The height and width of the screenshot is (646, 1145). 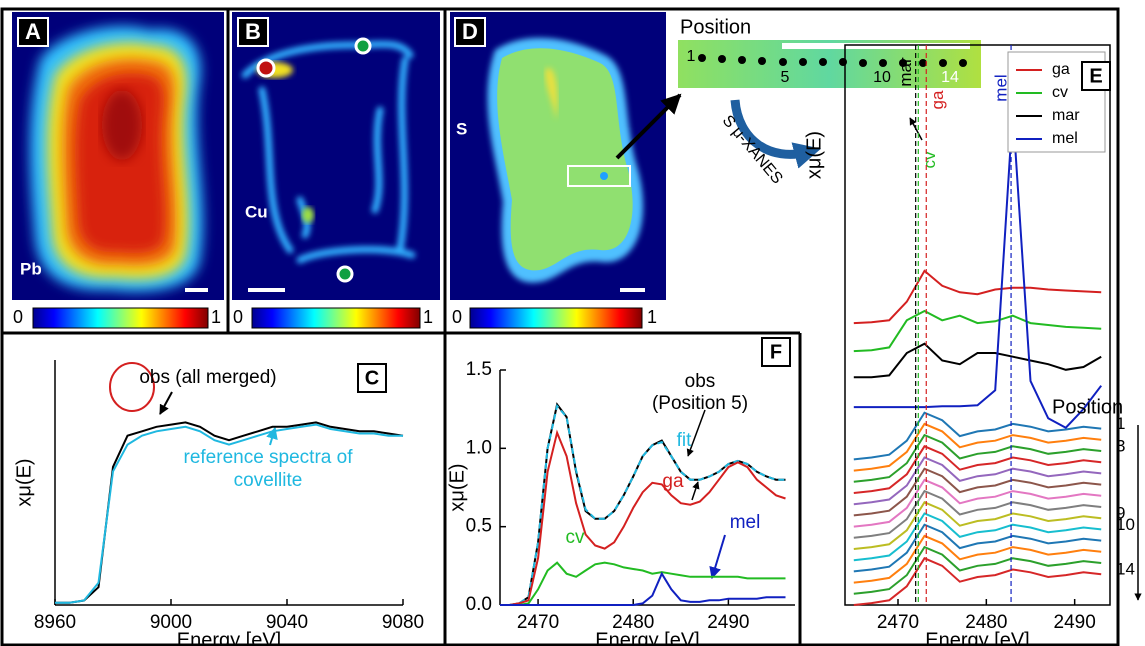 What do you see at coordinates (929, 160) in the screenshot?
I see `reference-label: cv` at bounding box center [929, 160].